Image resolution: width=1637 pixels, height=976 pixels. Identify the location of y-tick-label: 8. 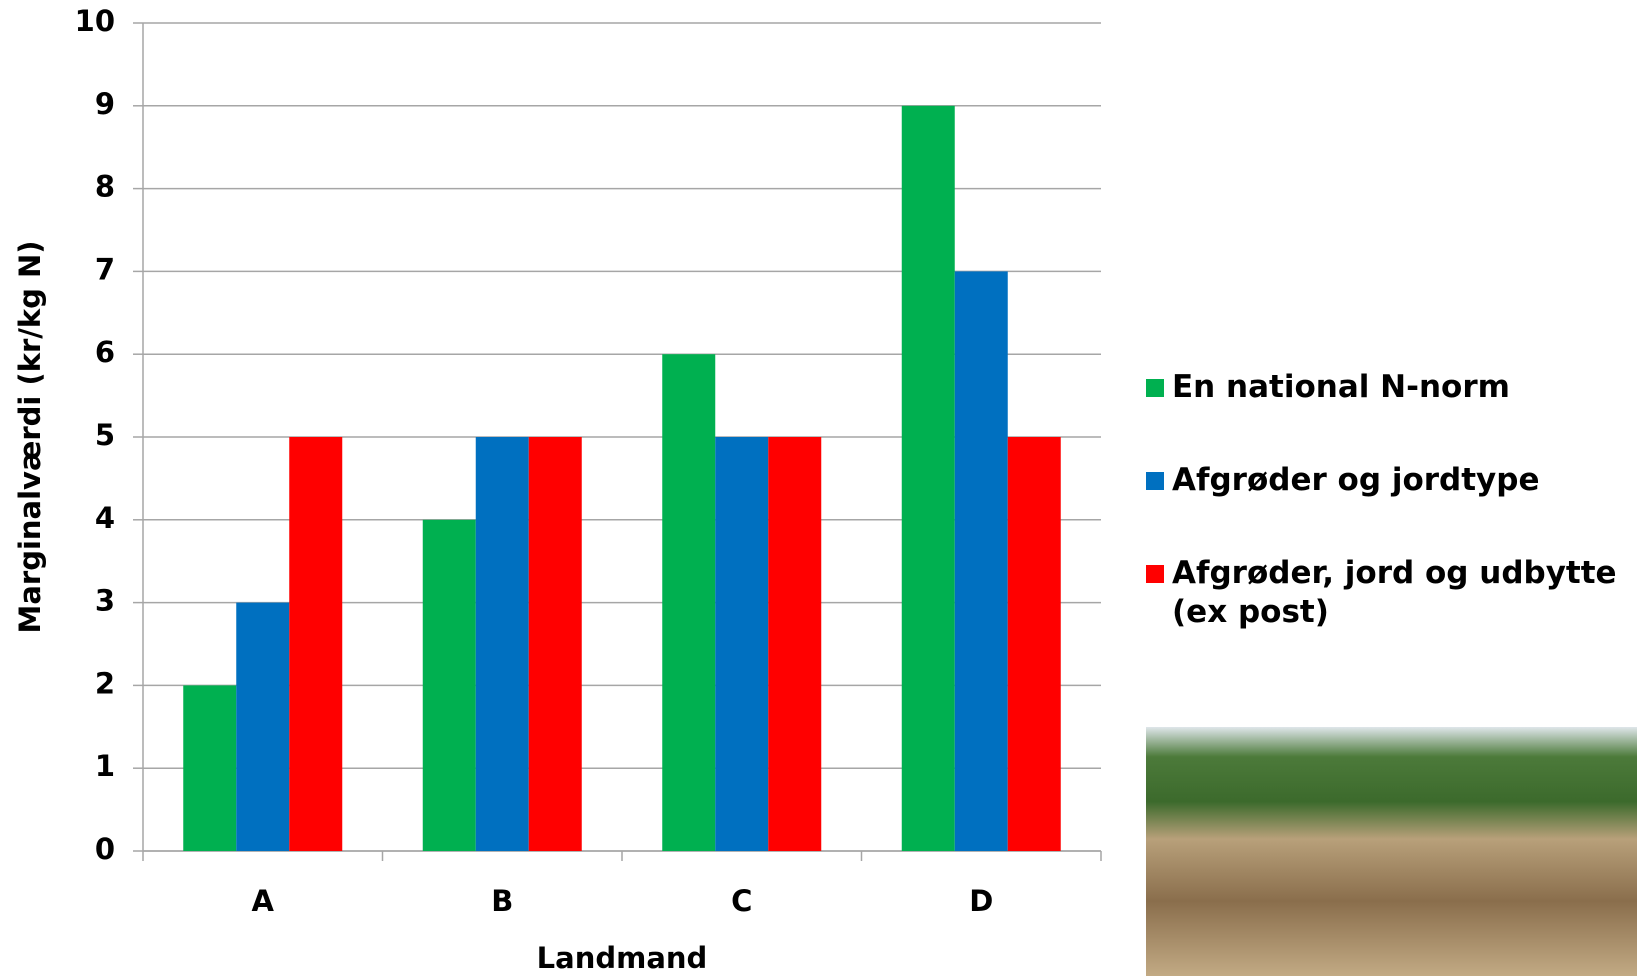
(105, 187).